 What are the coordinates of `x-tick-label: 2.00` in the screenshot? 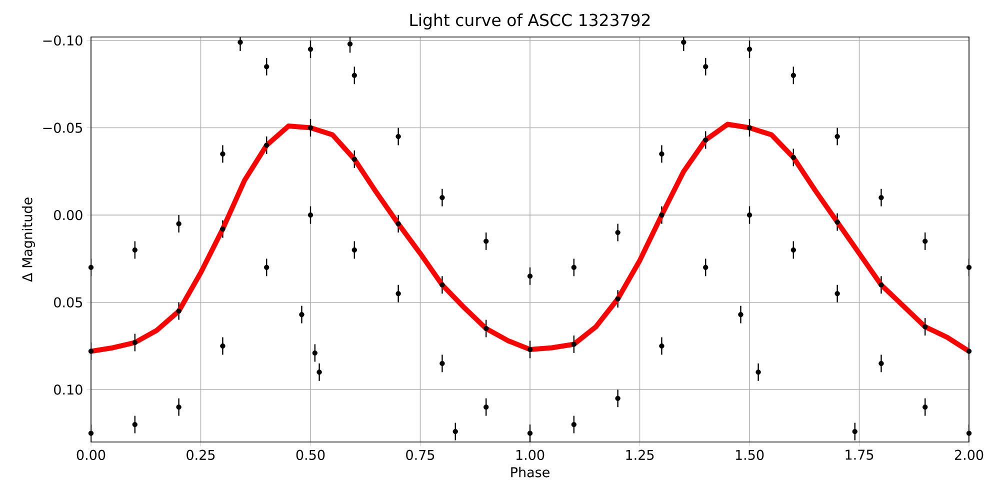 It's located at (969, 455).